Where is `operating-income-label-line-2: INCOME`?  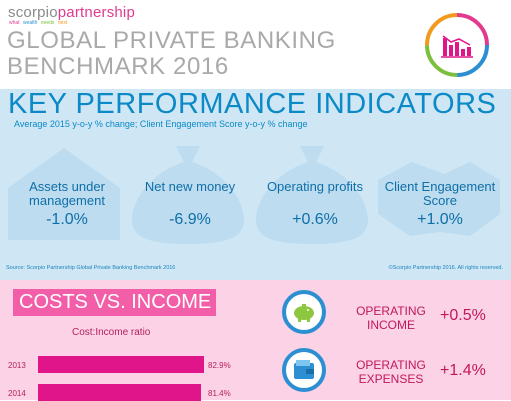
operating-income-label-line-2: INCOME is located at coordinates (391, 325).